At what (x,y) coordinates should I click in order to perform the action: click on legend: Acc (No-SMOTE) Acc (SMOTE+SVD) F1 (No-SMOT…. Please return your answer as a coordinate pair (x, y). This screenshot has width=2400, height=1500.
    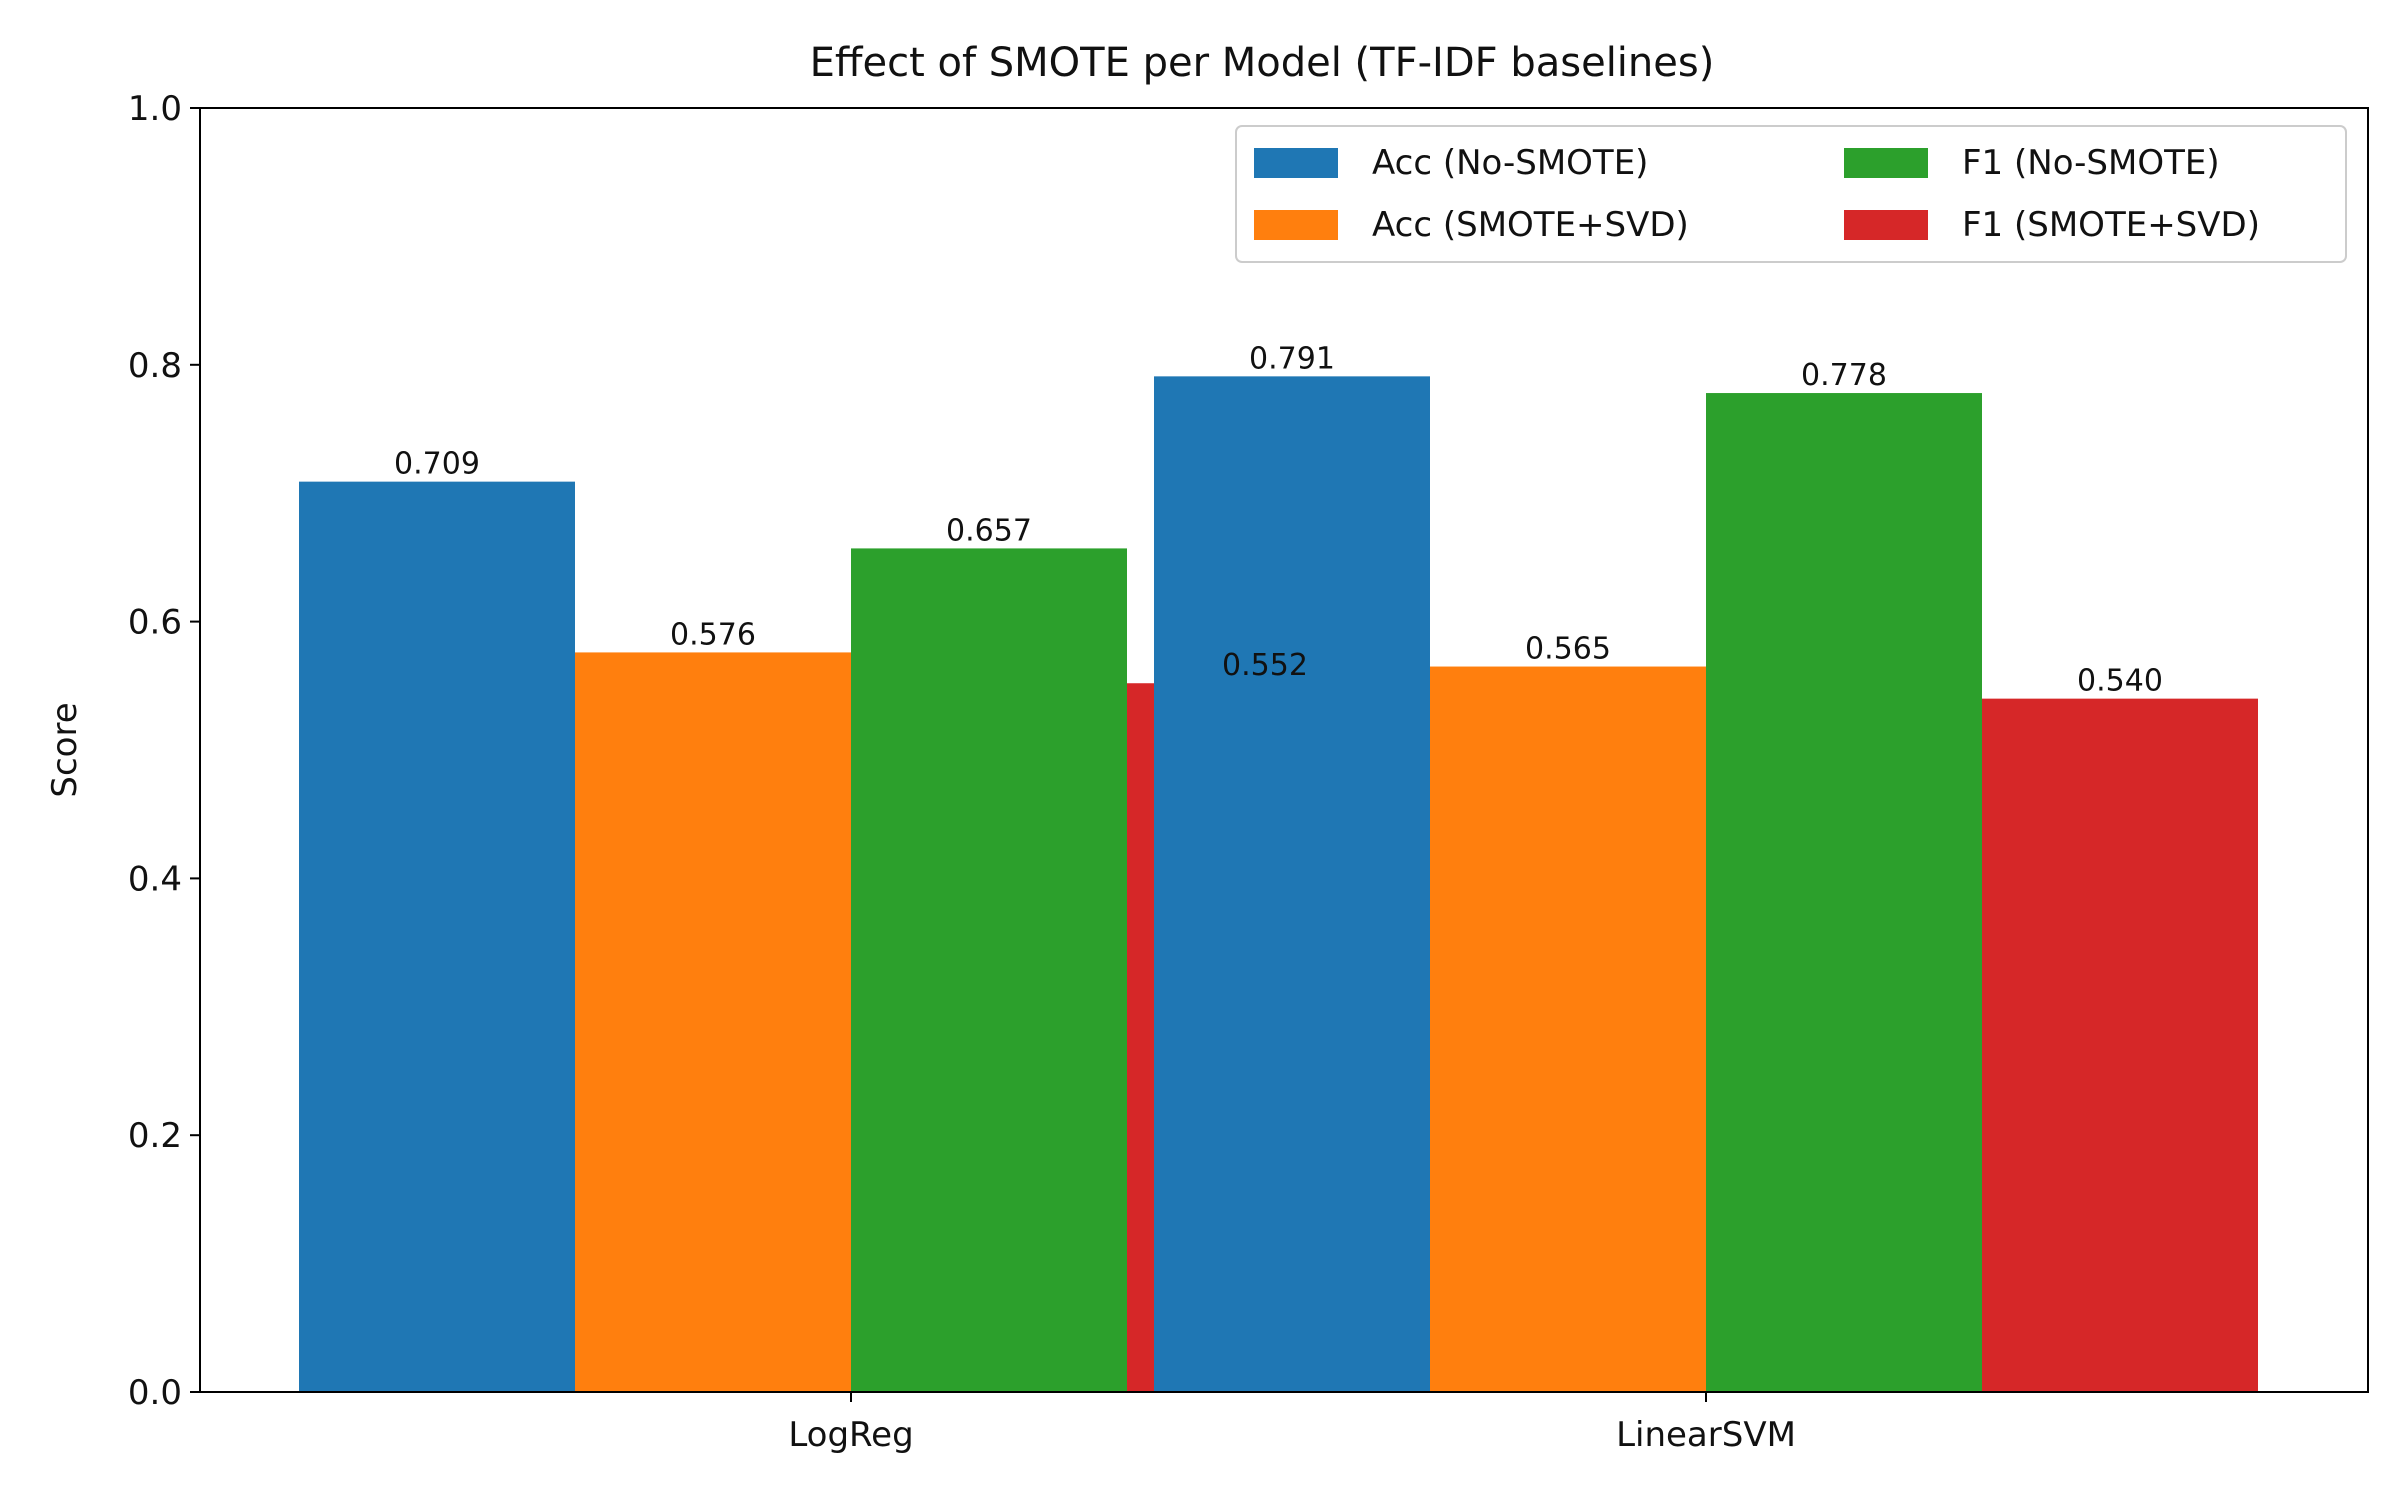
    Looking at the image, I should click on (1791, 194).